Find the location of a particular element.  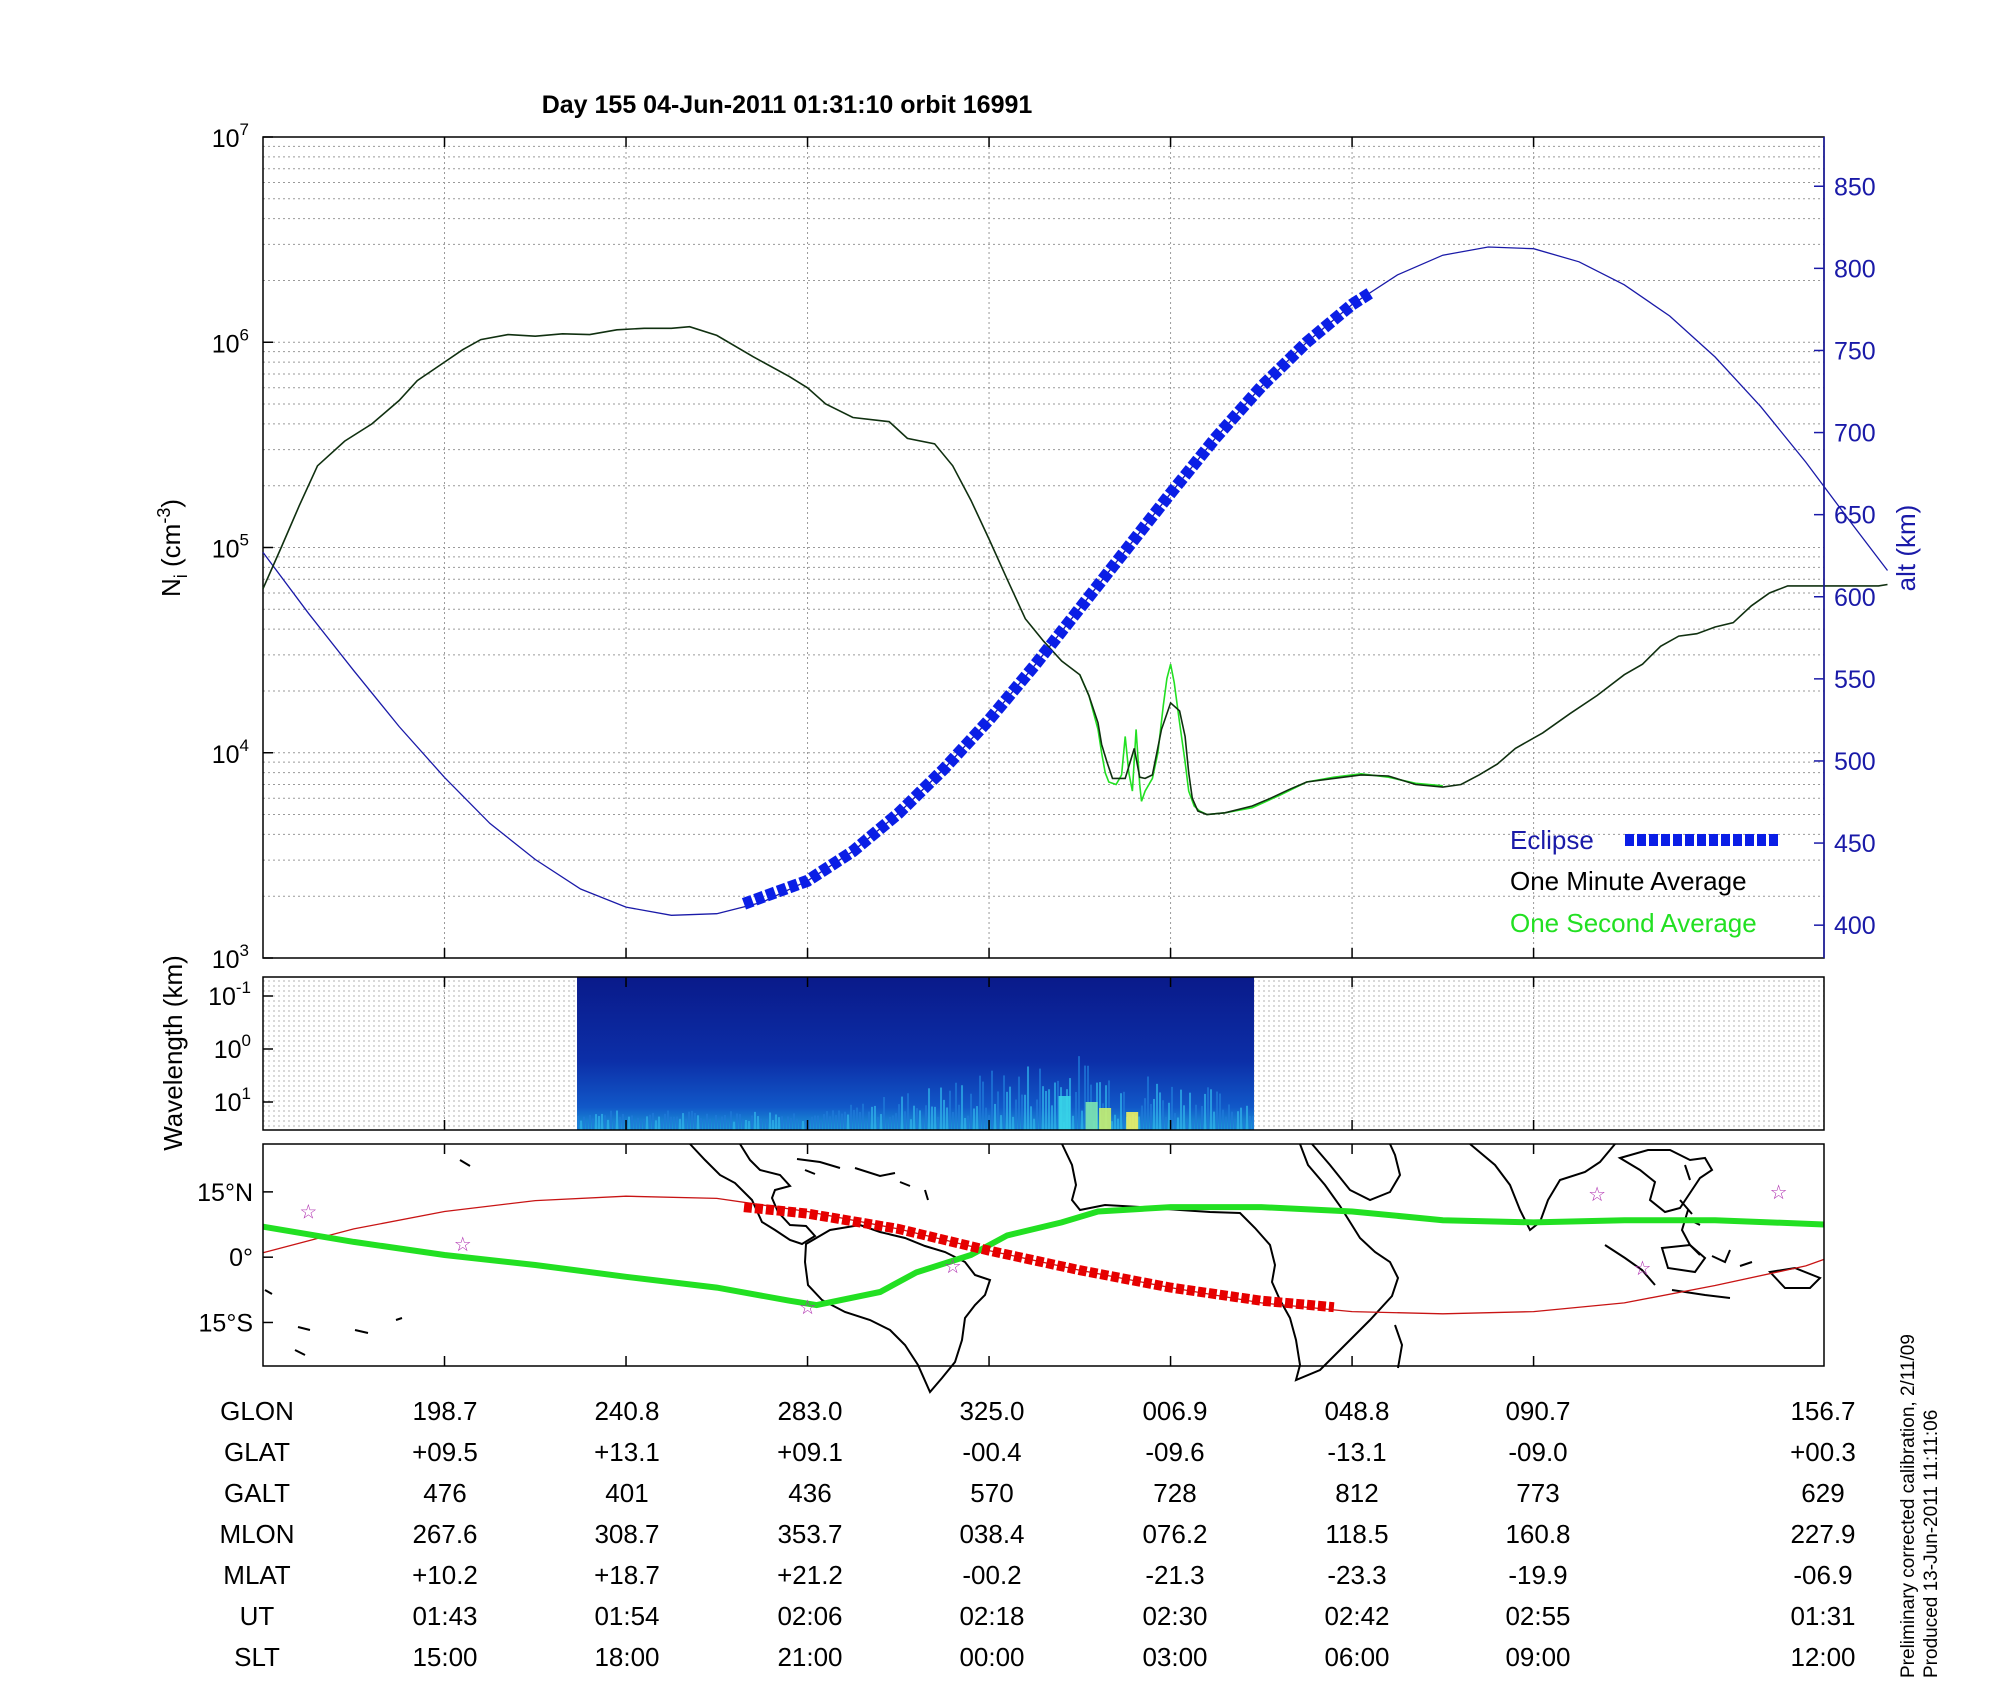

y-tick-label: 10⁰ is located at coordinates (232, 1047).